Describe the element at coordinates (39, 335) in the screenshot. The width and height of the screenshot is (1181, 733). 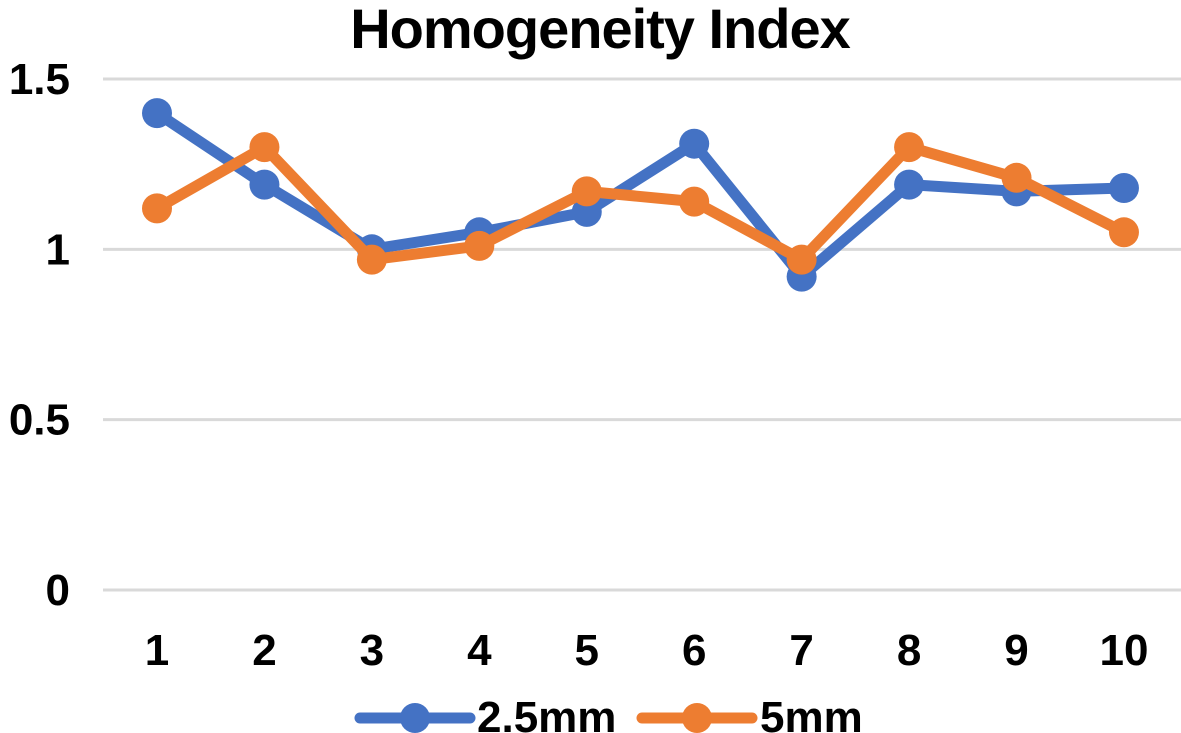
I see `y-axis-tick-labels: 0 0.5 1 1.5` at that location.